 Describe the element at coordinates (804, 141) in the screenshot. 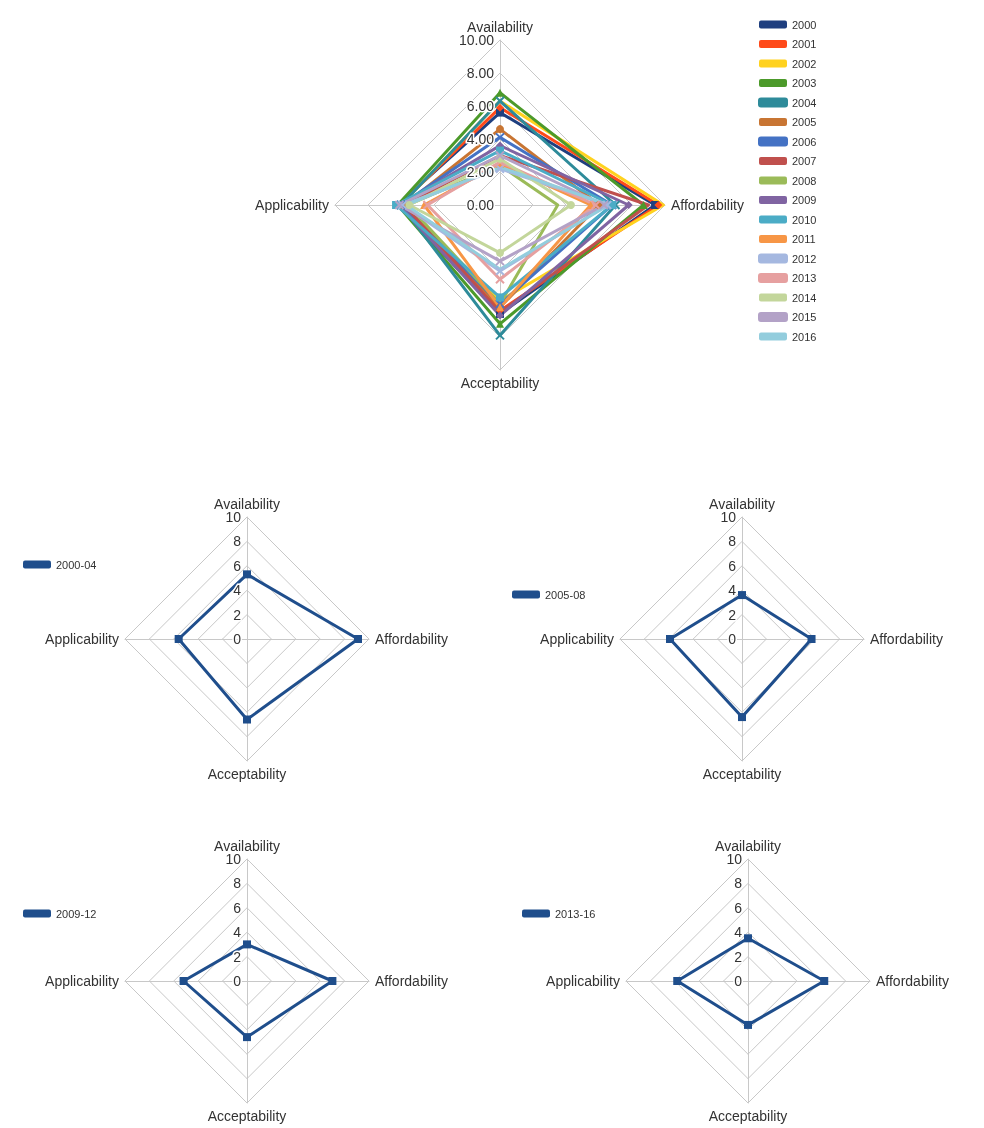

I see `legend-label: 2006` at that location.